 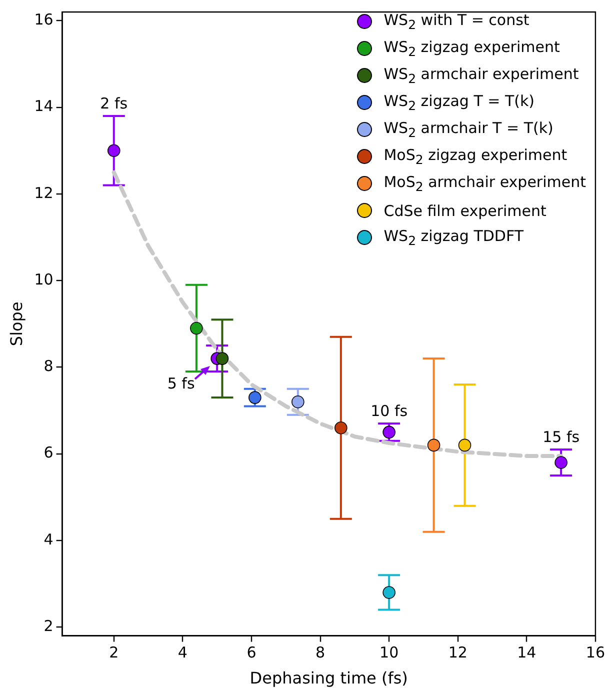 What do you see at coordinates (457, 21) in the screenshot?
I see `legend-label: WS$_{2}$ with T = const` at bounding box center [457, 21].